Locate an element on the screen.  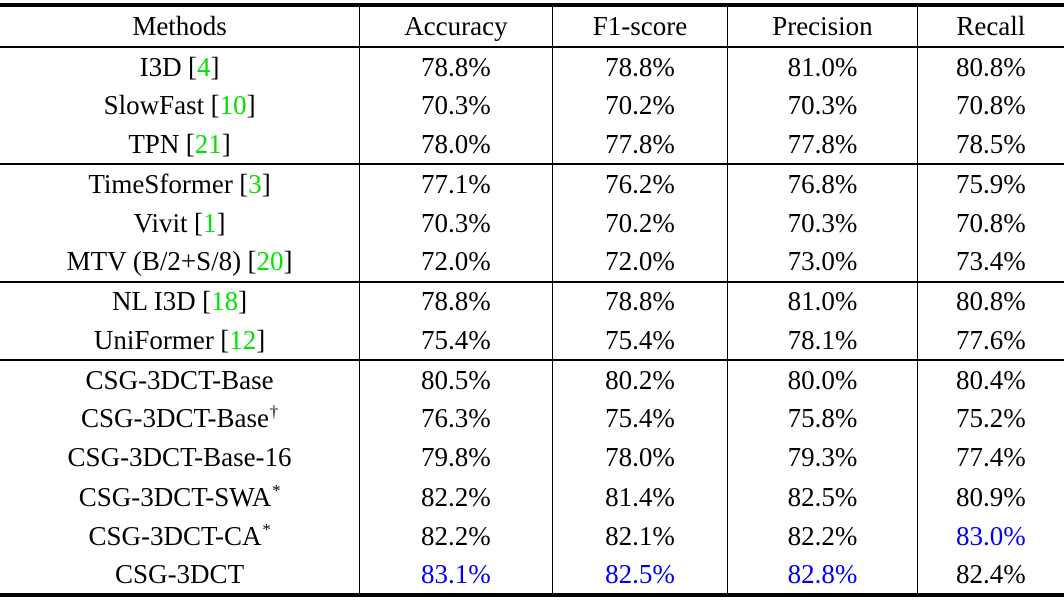
method-cell: CSG-3DCT-Base-16 is located at coordinates (180, 457).